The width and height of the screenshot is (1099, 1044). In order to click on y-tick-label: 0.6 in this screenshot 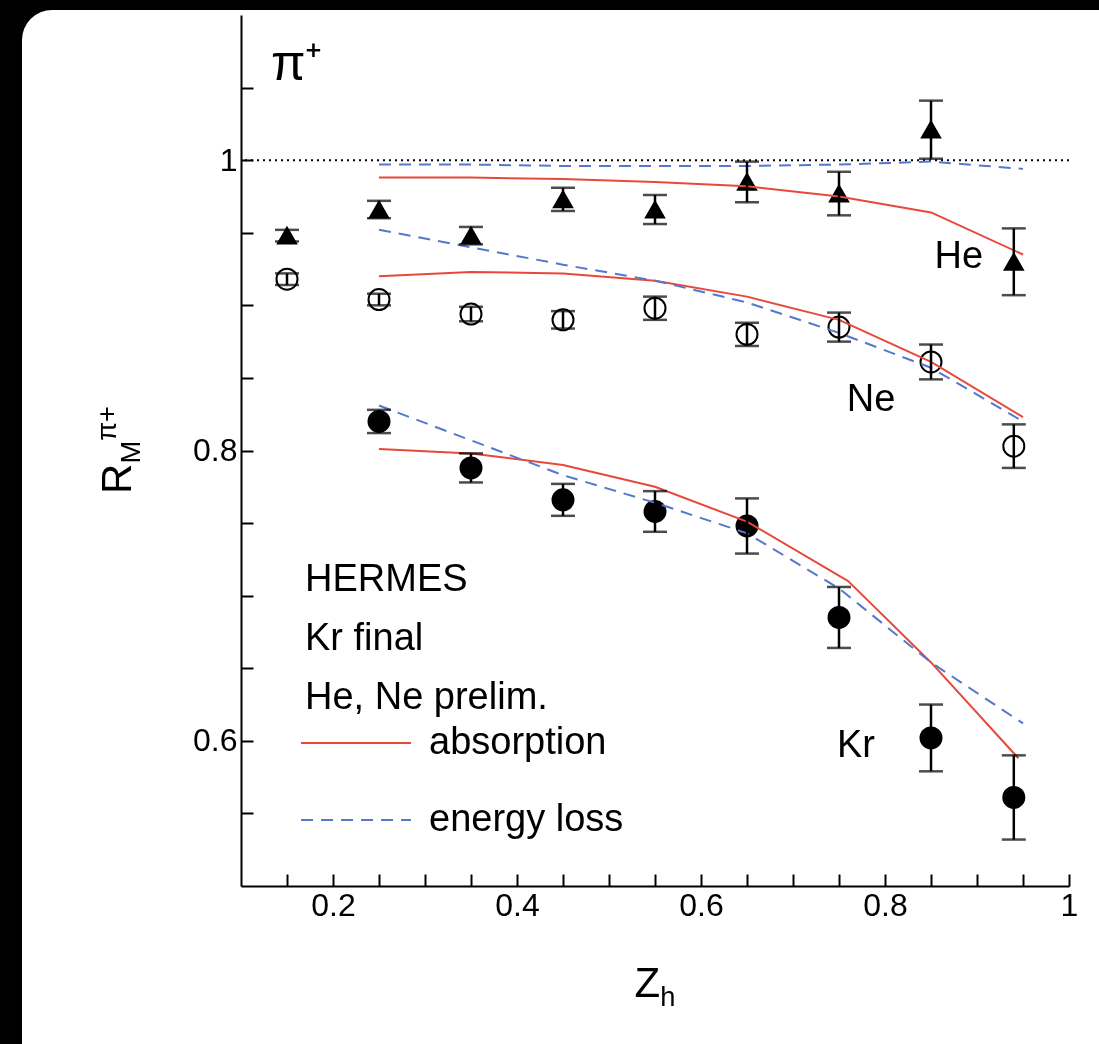, I will do `click(215, 740)`.